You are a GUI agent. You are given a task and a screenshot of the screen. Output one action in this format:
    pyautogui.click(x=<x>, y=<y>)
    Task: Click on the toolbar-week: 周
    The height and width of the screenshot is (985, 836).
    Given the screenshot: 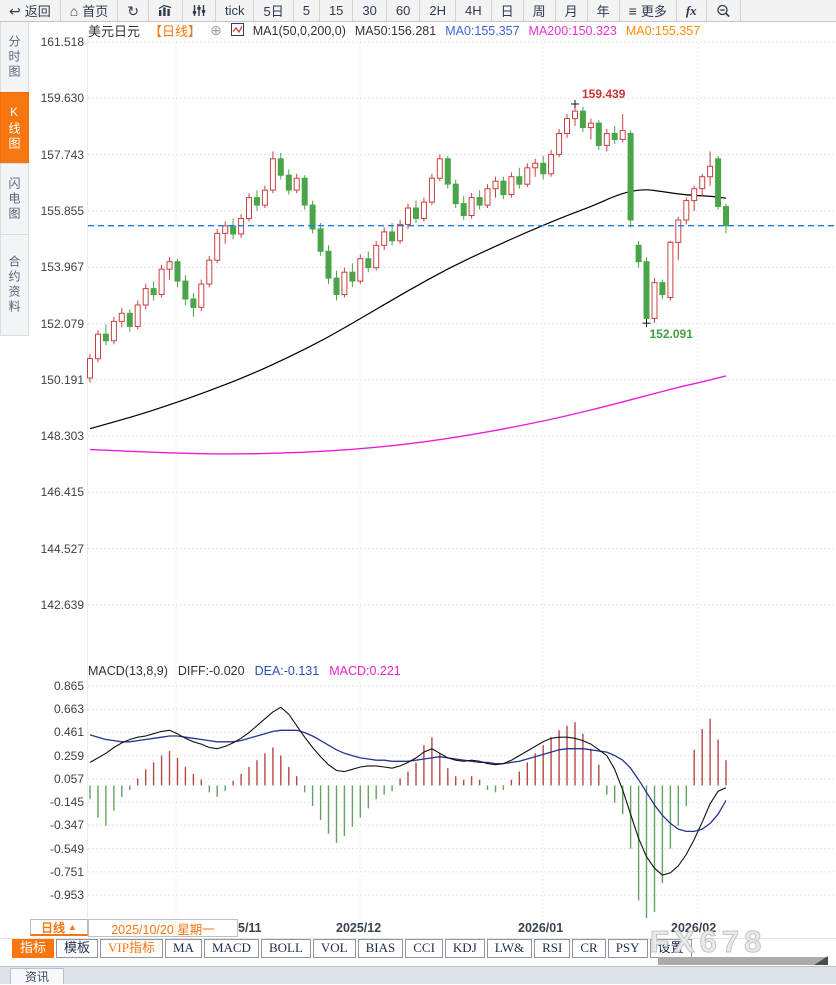 What is the action you would take?
    pyautogui.click(x=540, y=10)
    